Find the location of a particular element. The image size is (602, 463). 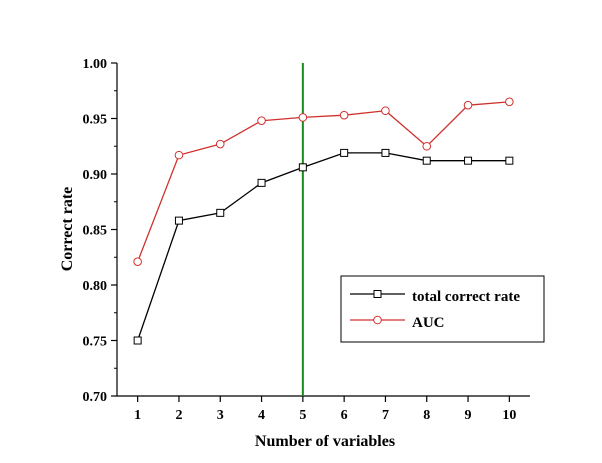

y-tick-label: 0.70 is located at coordinates (95, 397).